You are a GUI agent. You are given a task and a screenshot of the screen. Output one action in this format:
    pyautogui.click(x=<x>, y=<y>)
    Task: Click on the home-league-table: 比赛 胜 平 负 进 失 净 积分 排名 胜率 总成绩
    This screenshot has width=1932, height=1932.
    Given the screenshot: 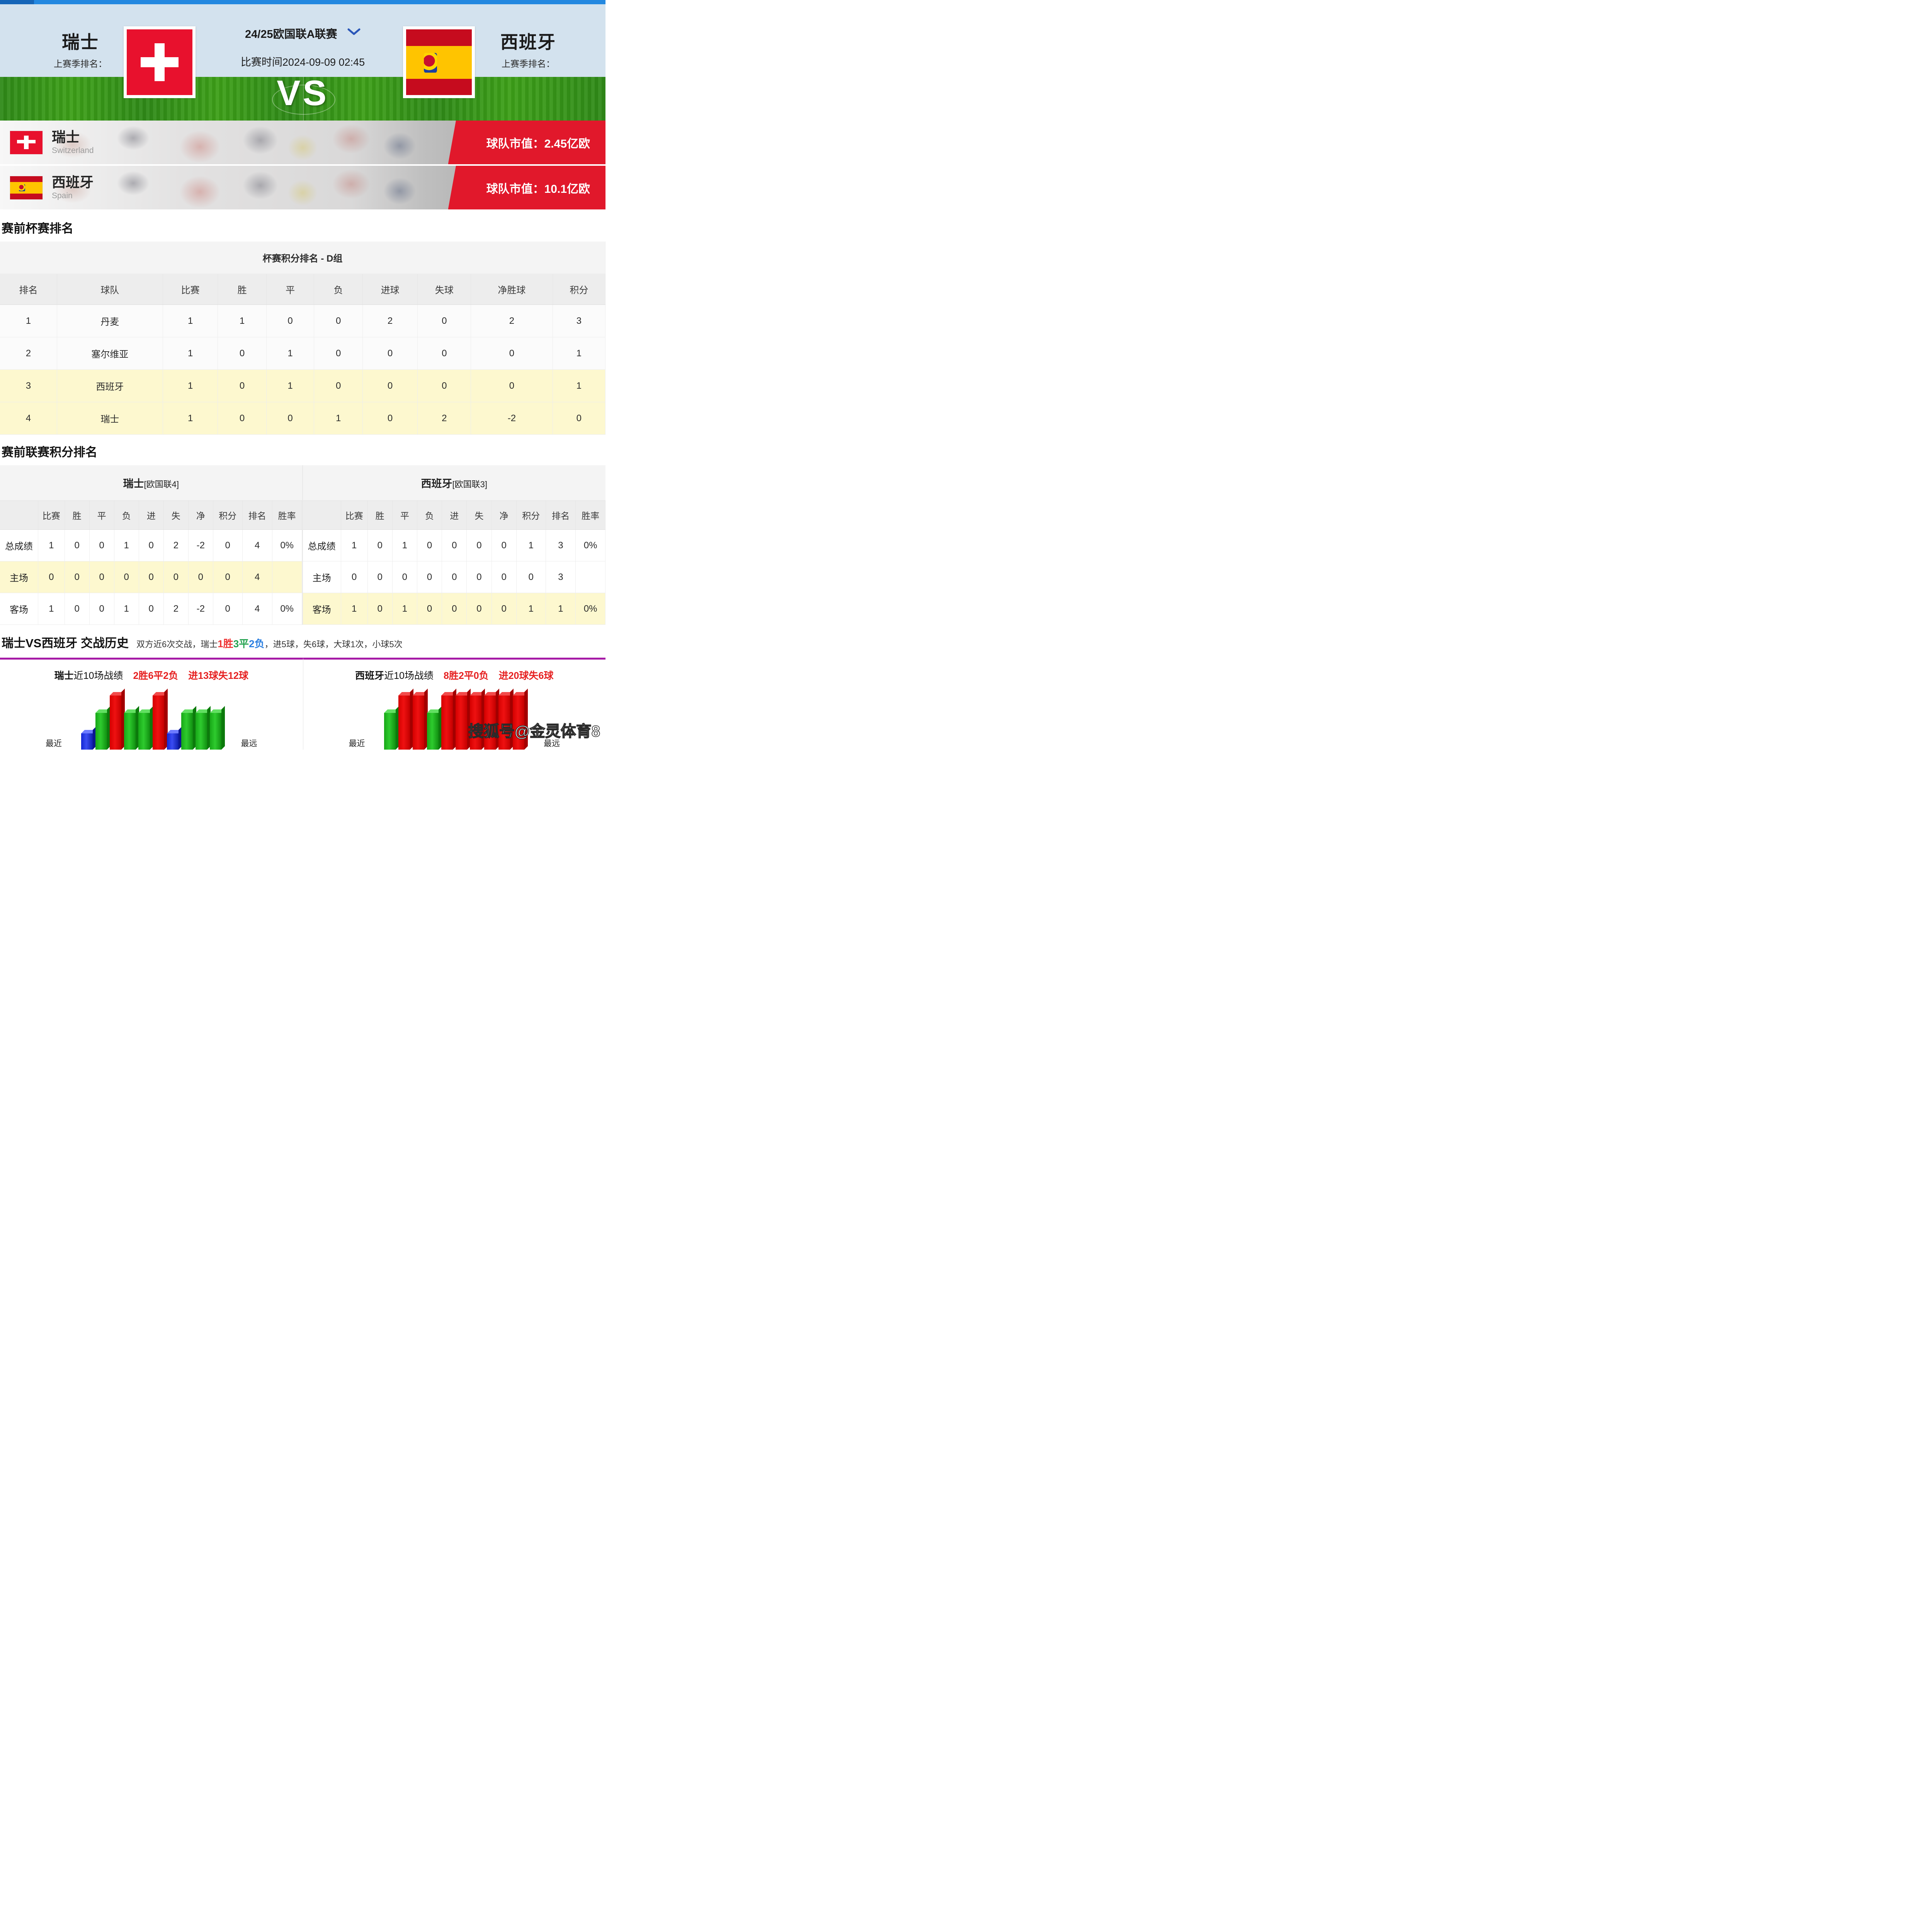 What is the action you would take?
    pyautogui.click(x=151, y=563)
    